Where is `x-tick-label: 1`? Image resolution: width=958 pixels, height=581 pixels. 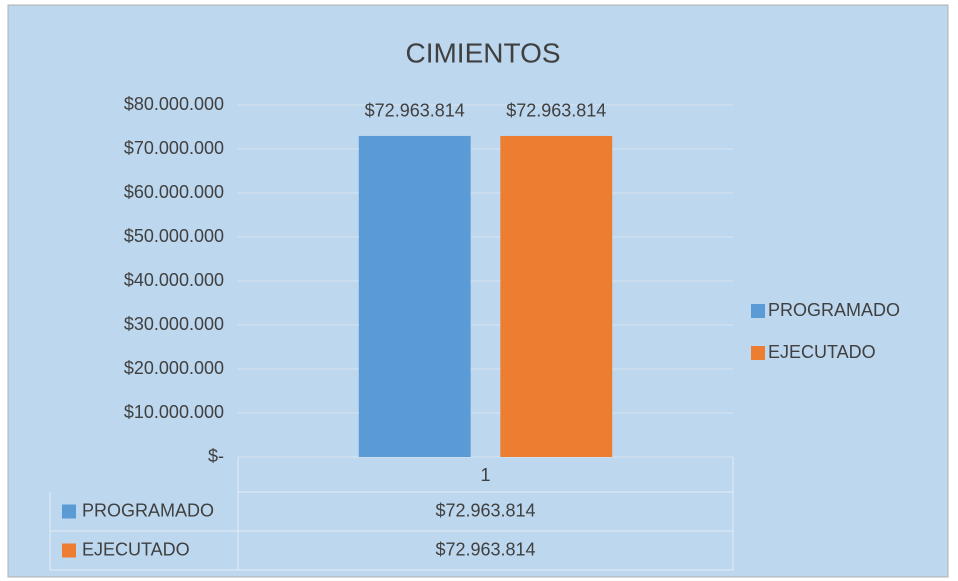 x-tick-label: 1 is located at coordinates (485, 475).